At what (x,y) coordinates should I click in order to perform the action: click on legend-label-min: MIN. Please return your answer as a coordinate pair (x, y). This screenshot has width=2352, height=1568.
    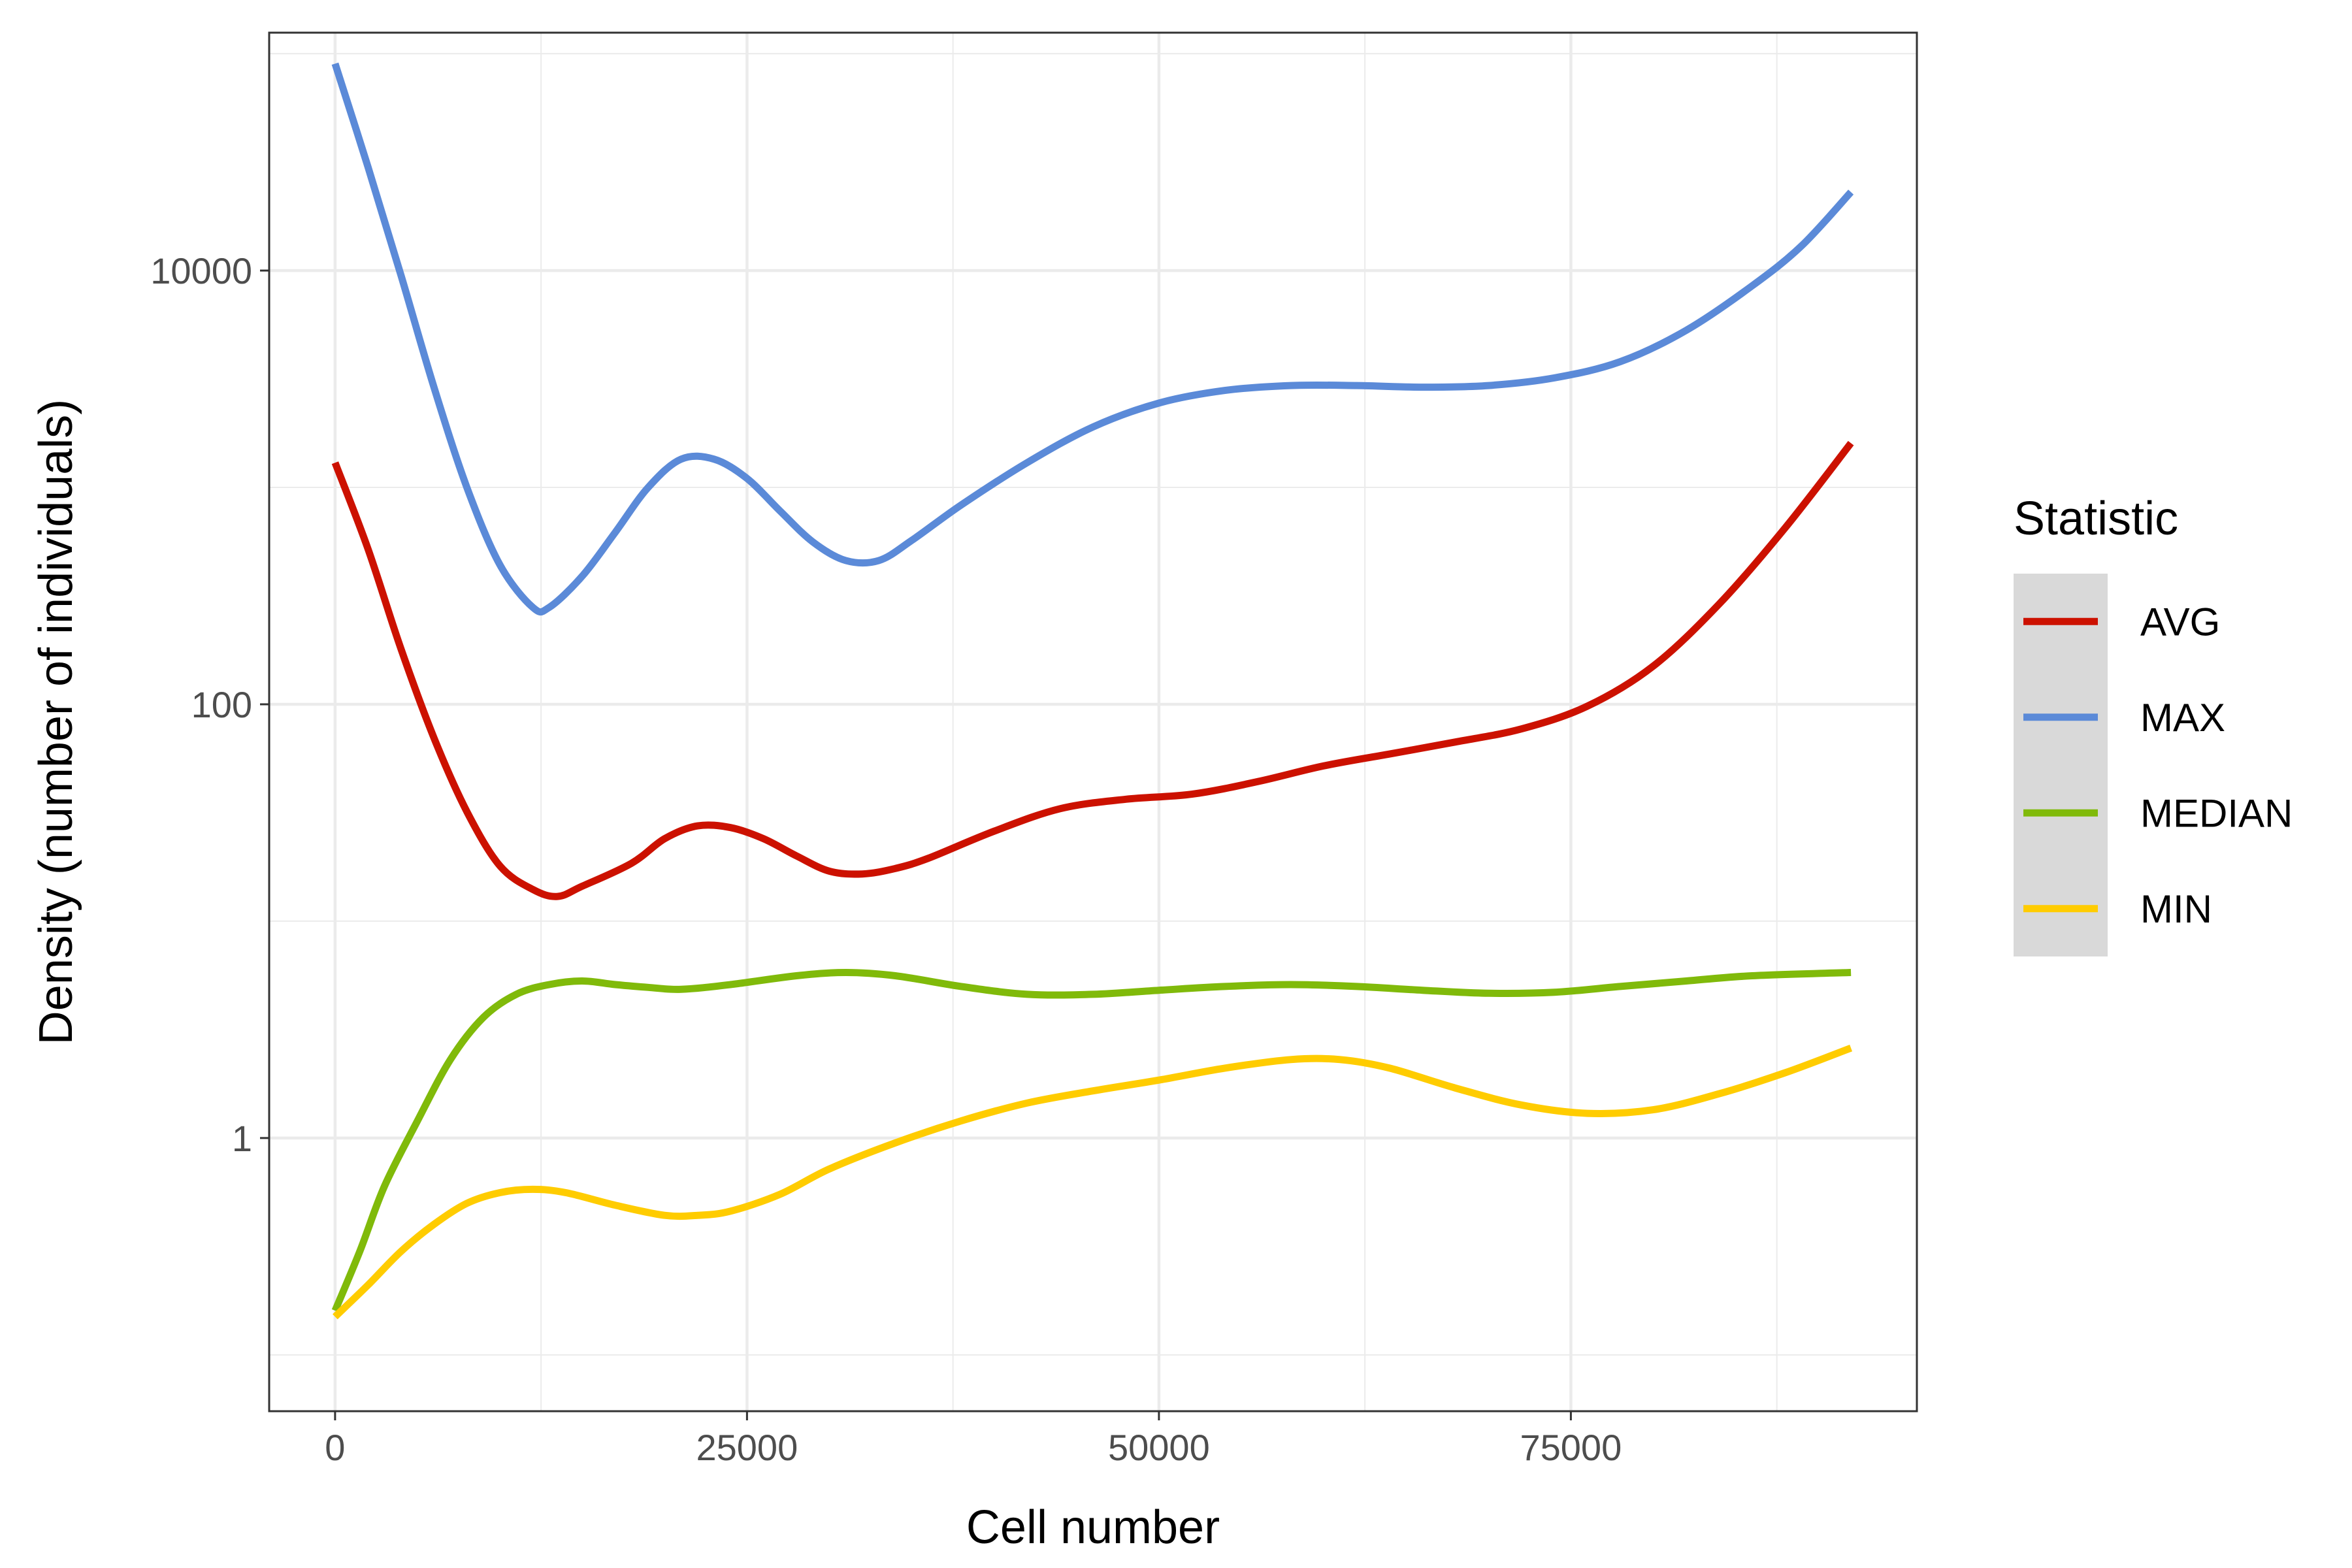
    Looking at the image, I should click on (2176, 909).